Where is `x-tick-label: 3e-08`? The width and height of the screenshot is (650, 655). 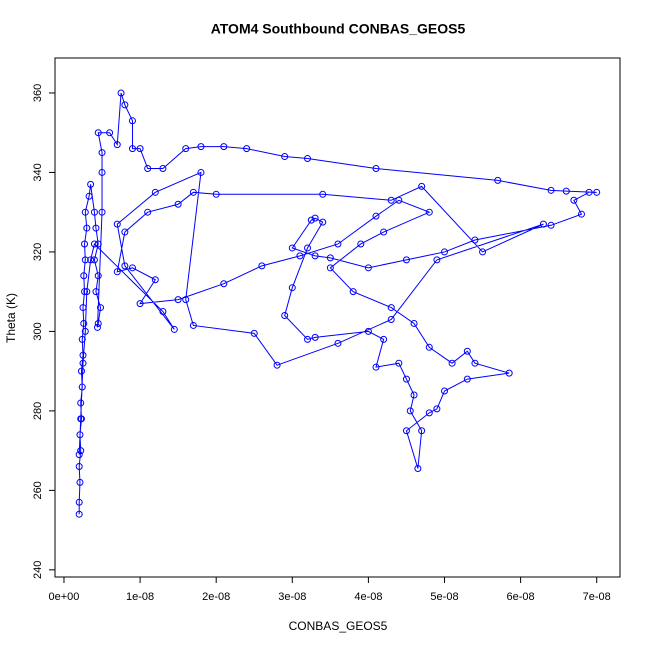
x-tick-label: 3e-08 is located at coordinates (292, 597).